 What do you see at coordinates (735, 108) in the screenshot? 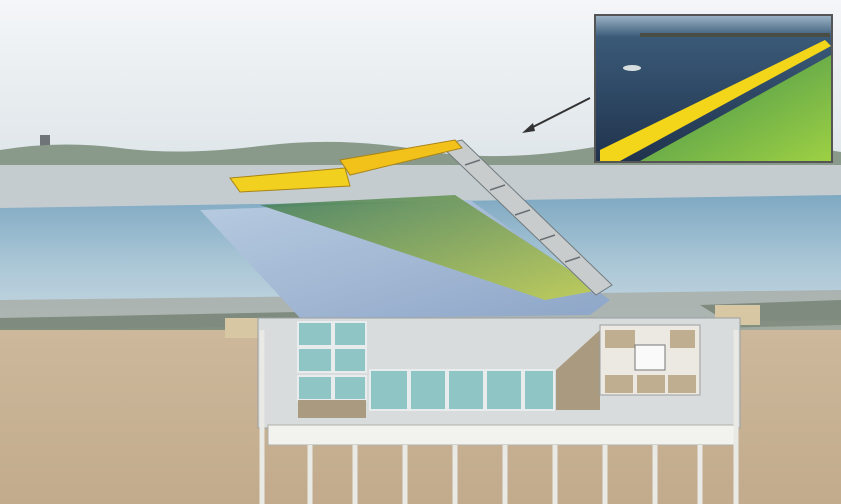
I see `inset-green-water` at bounding box center [735, 108].